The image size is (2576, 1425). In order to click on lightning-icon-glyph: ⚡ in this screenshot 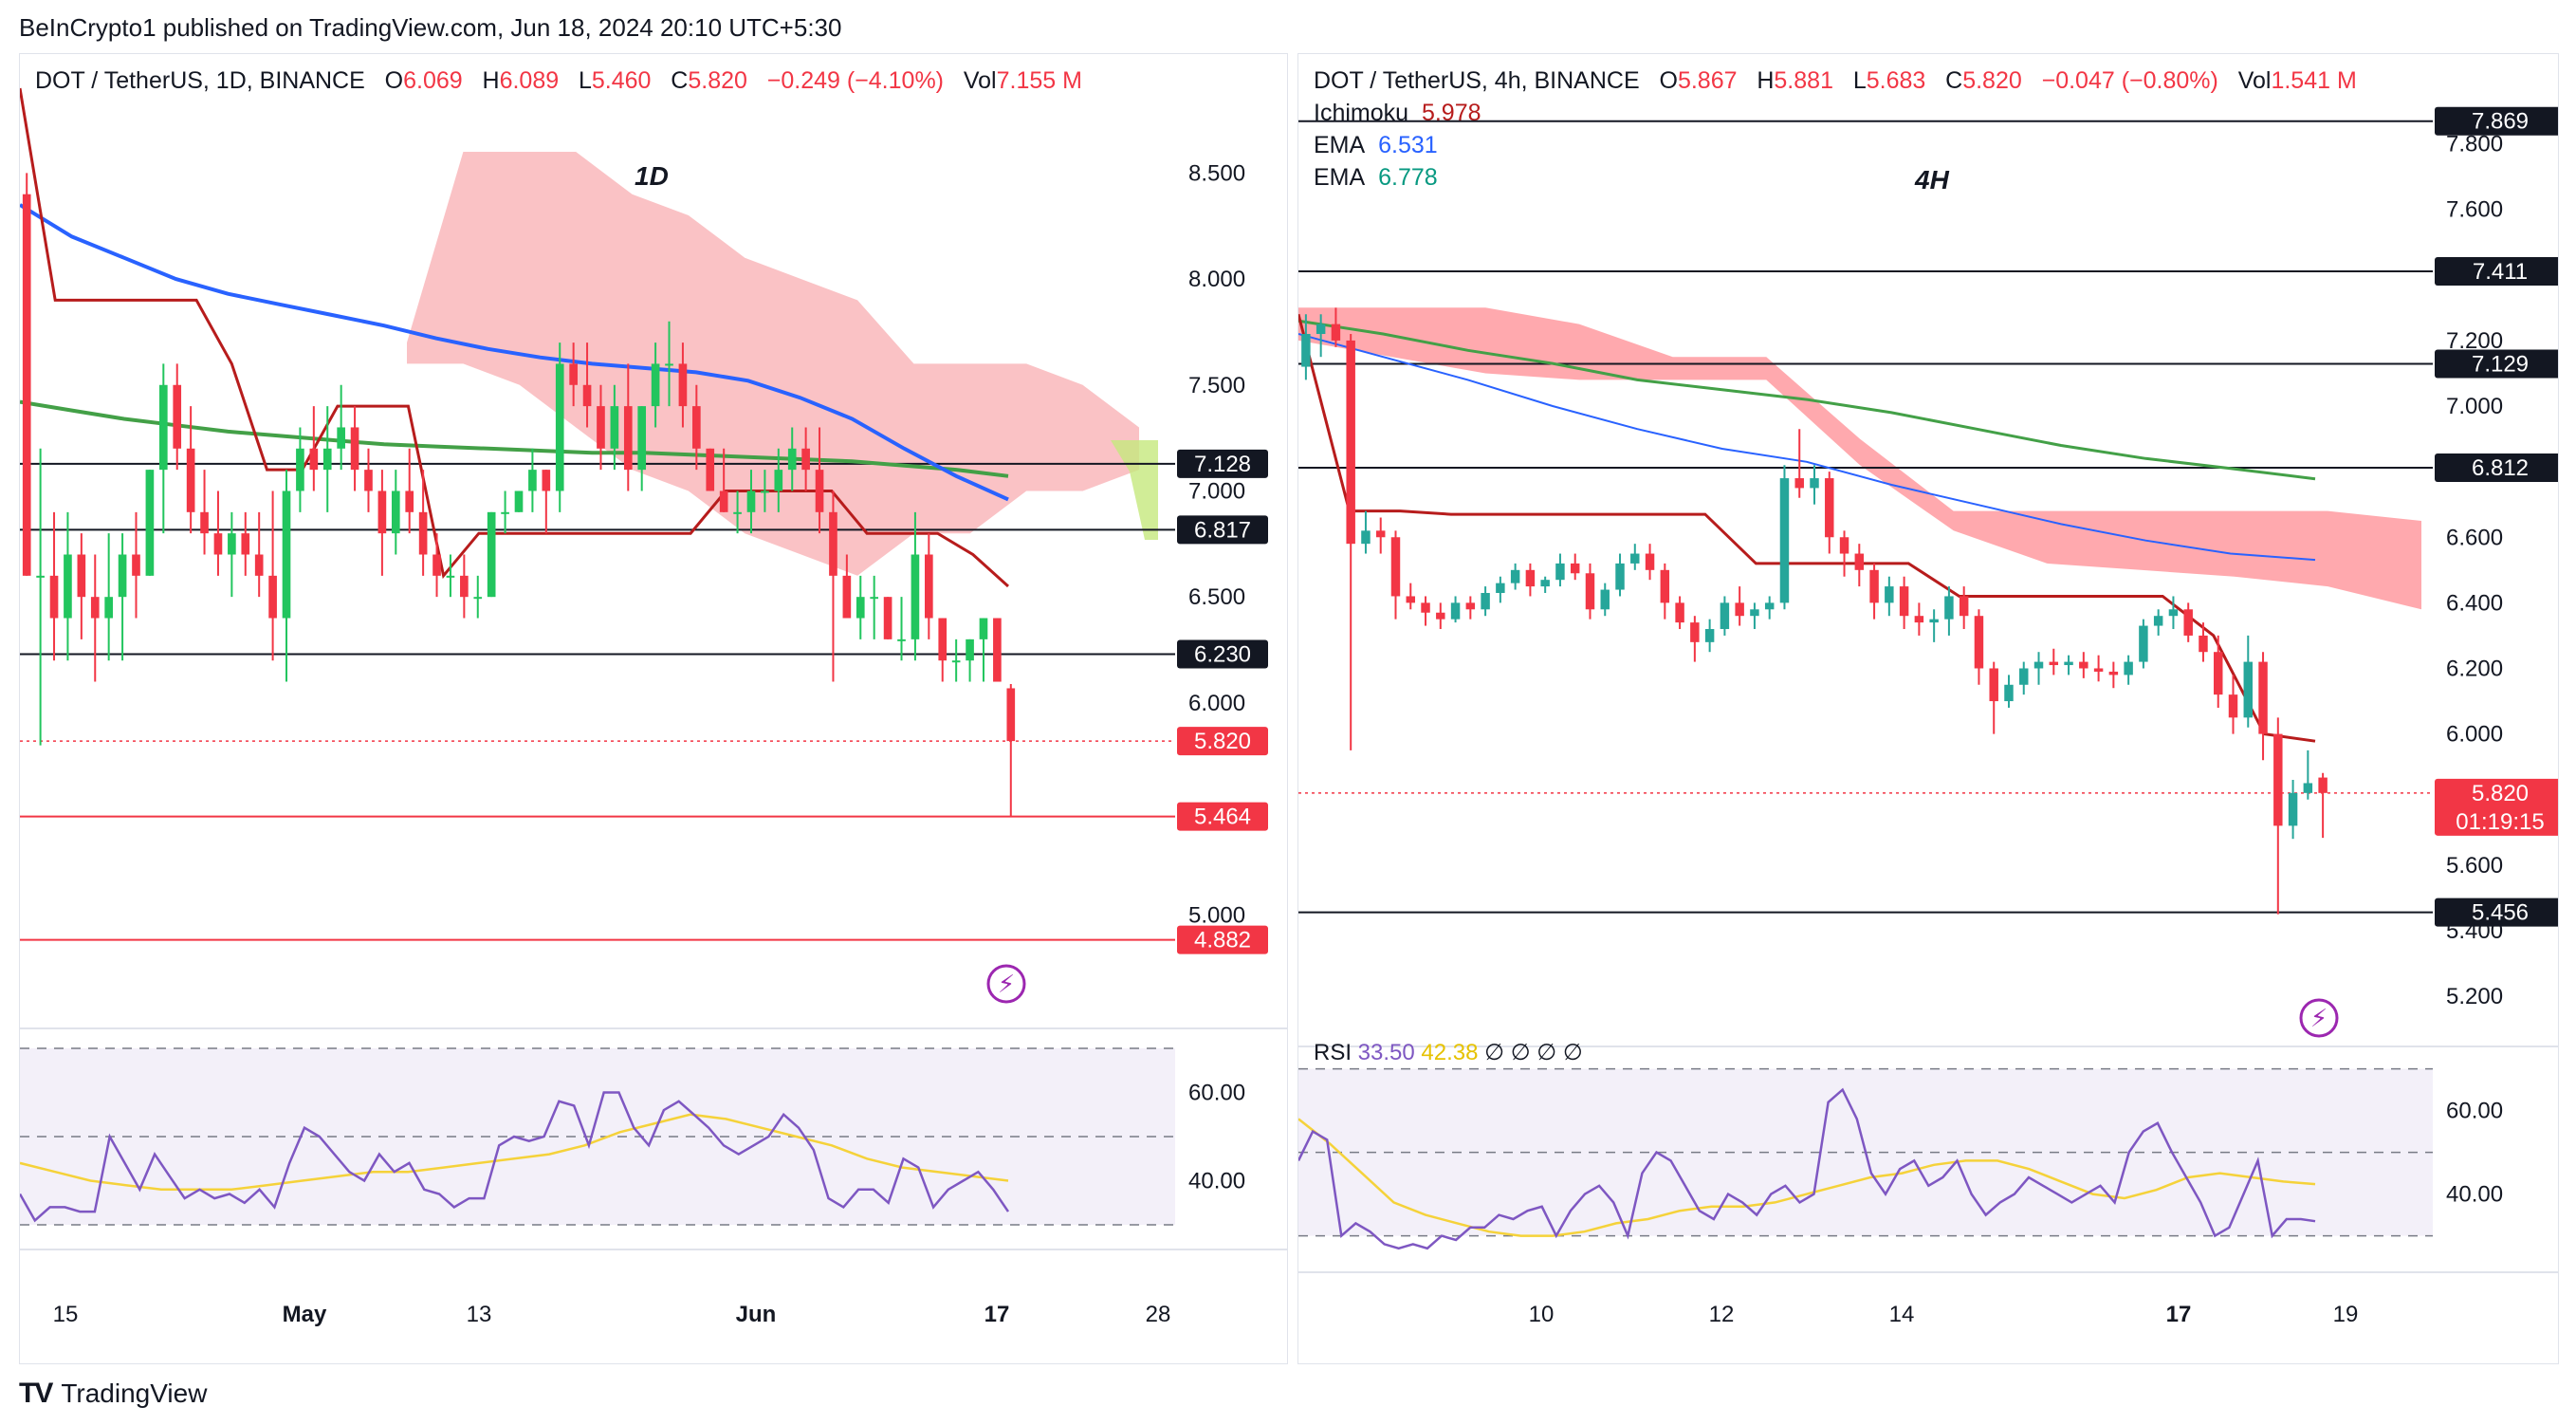, I will do `click(1006, 985)`.